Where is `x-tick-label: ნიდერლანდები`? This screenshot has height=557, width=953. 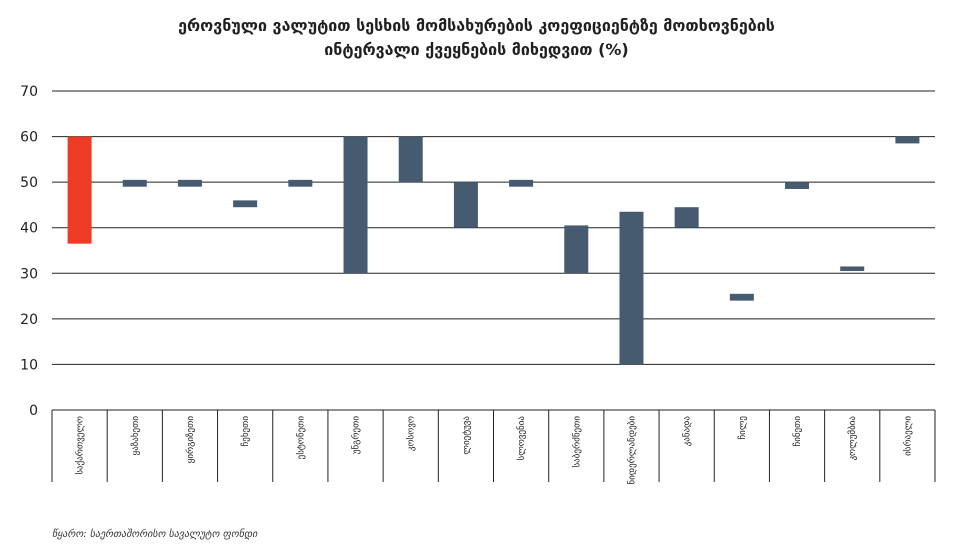
x-tick-label: ნიდერლანდები is located at coordinates (631, 450).